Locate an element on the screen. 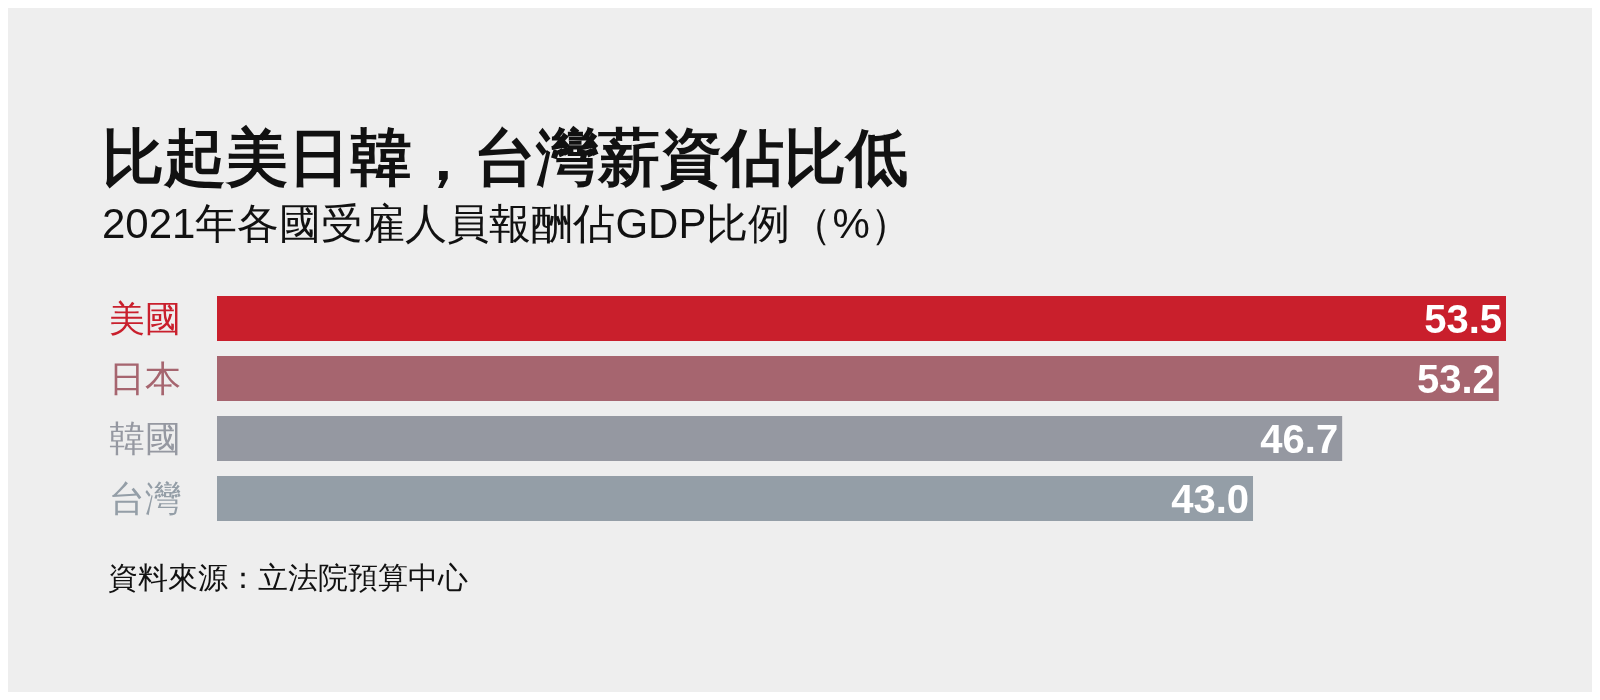 The height and width of the screenshot is (700, 1600). y-tick-label: 日本 is located at coordinates (145, 378).